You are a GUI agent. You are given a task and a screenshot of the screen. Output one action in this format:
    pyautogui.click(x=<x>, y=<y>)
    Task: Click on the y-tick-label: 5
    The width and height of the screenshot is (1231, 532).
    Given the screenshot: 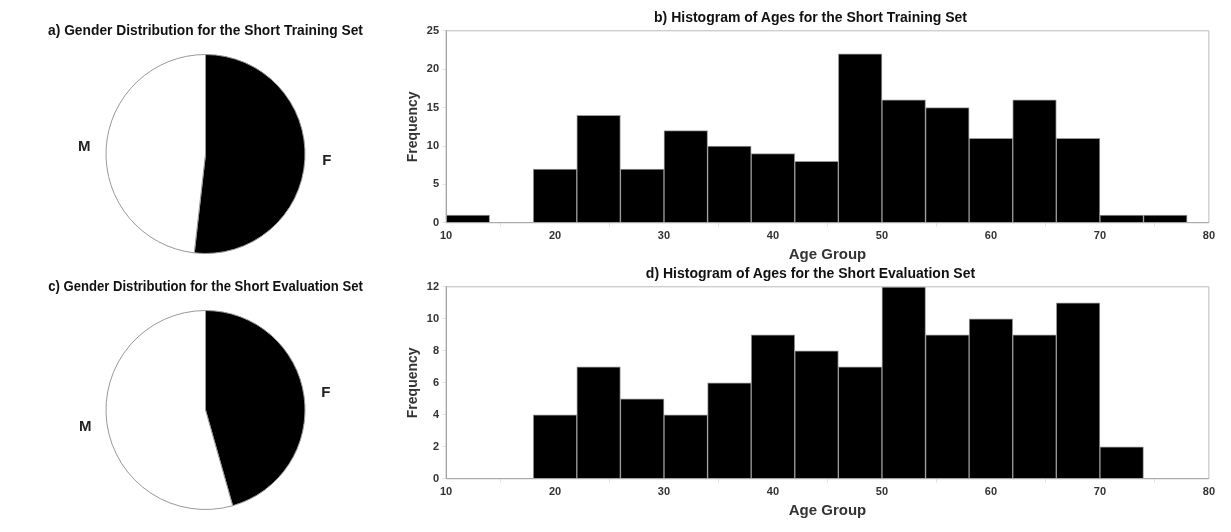 What is the action you would take?
    pyautogui.click(x=436, y=183)
    